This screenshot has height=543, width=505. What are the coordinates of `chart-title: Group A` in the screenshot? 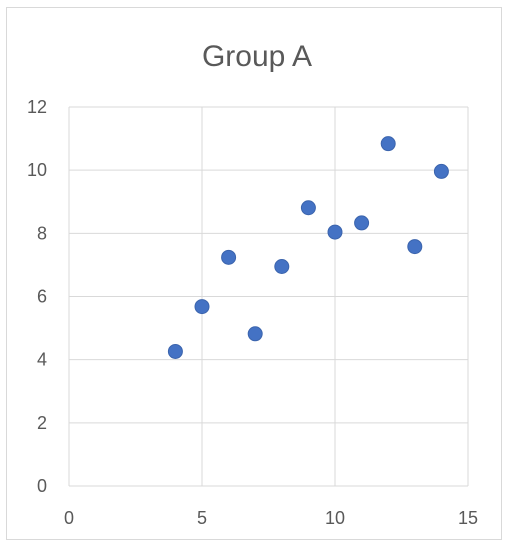 It's located at (257, 56).